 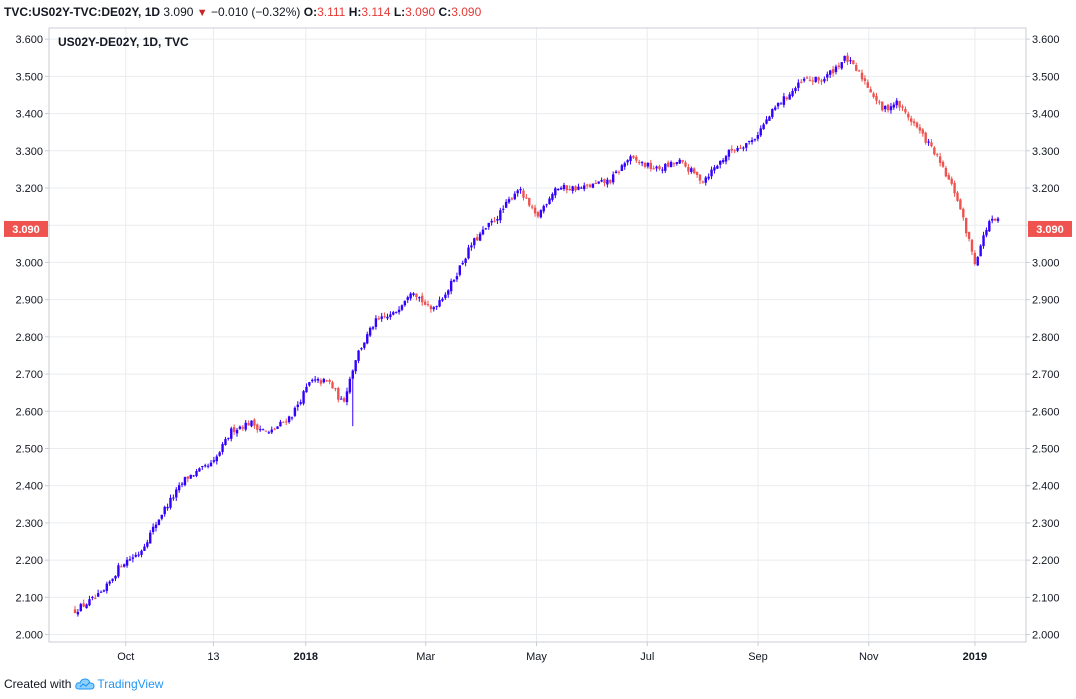 I want to click on y-tick-label: 2.500, so click(x=29, y=449).